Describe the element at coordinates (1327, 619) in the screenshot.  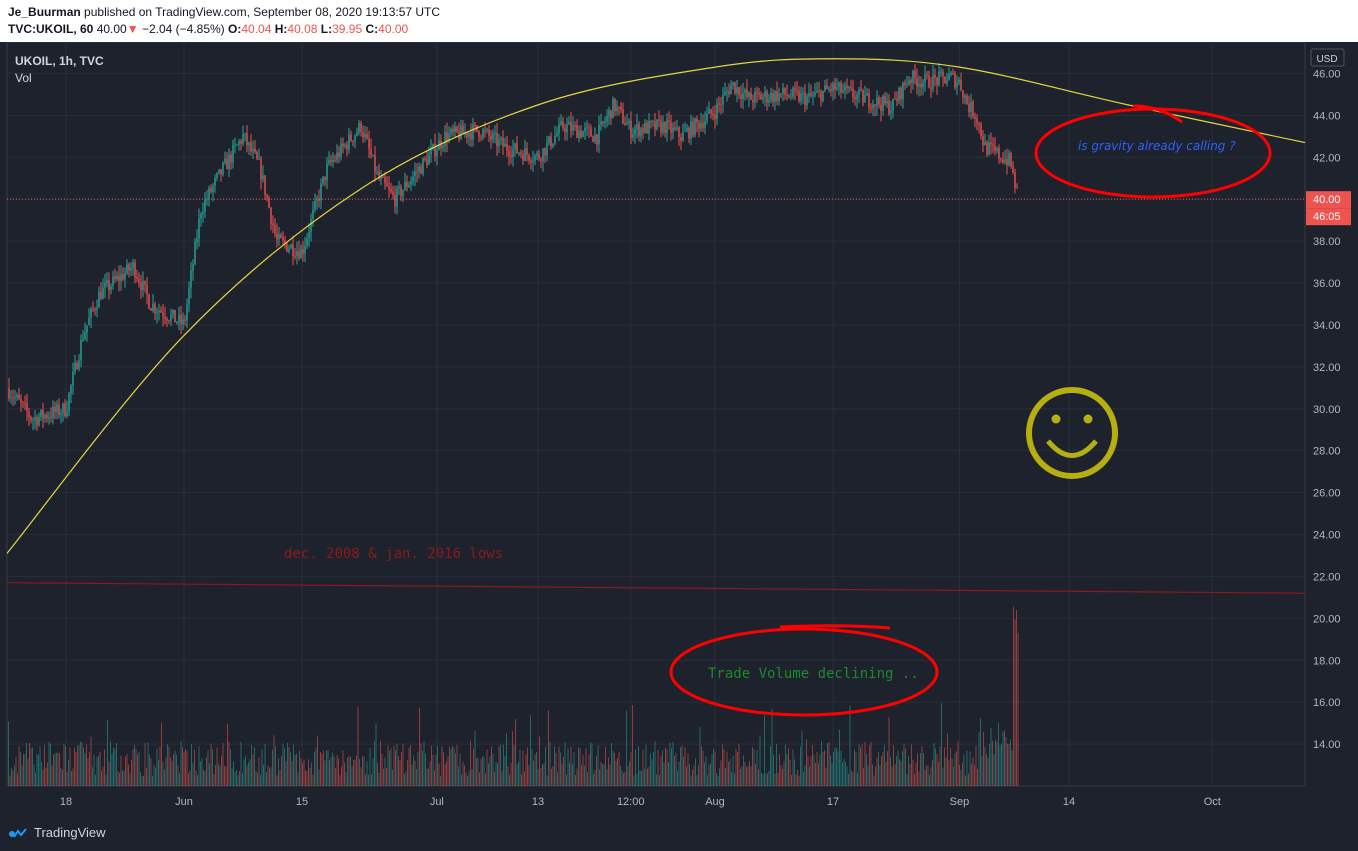
I see `y-tick-label: 20.00` at that location.